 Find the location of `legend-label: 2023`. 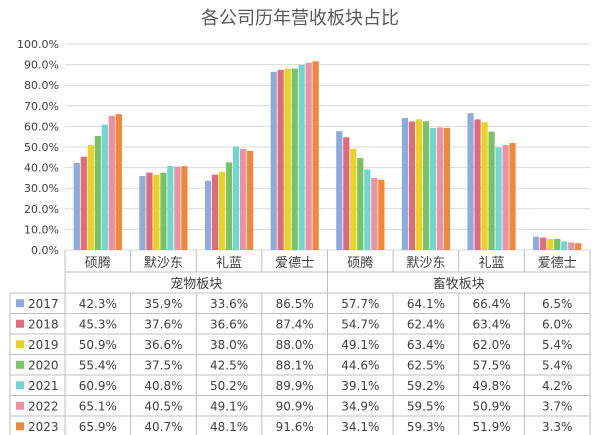

legend-label: 2023 is located at coordinates (43, 427).